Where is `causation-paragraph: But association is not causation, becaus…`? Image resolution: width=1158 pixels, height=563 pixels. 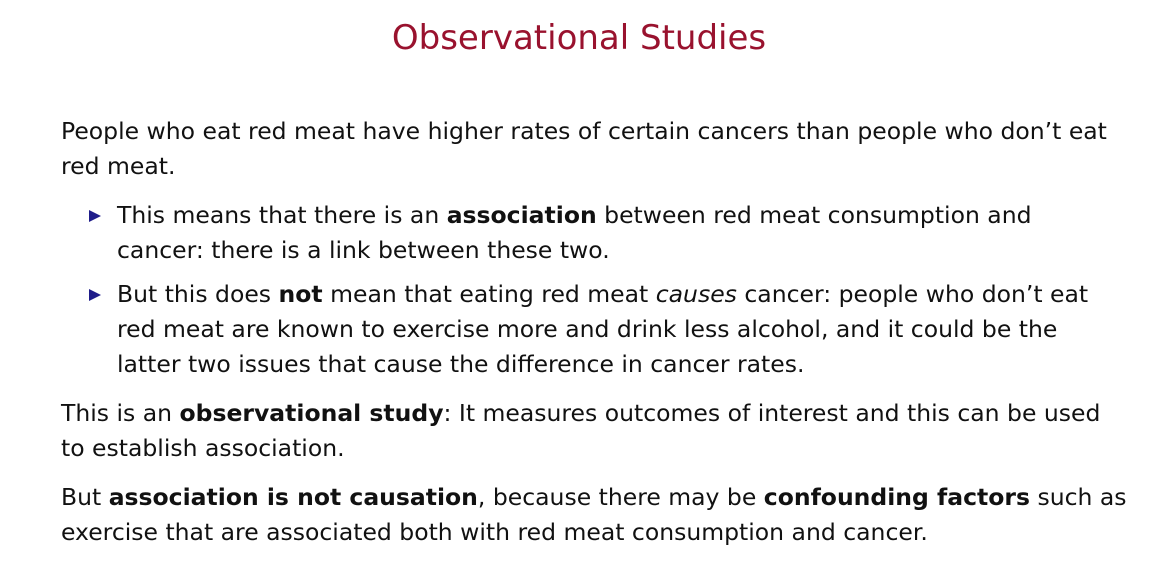 causation-paragraph: But association is not causation, becaus… is located at coordinates (596, 515).